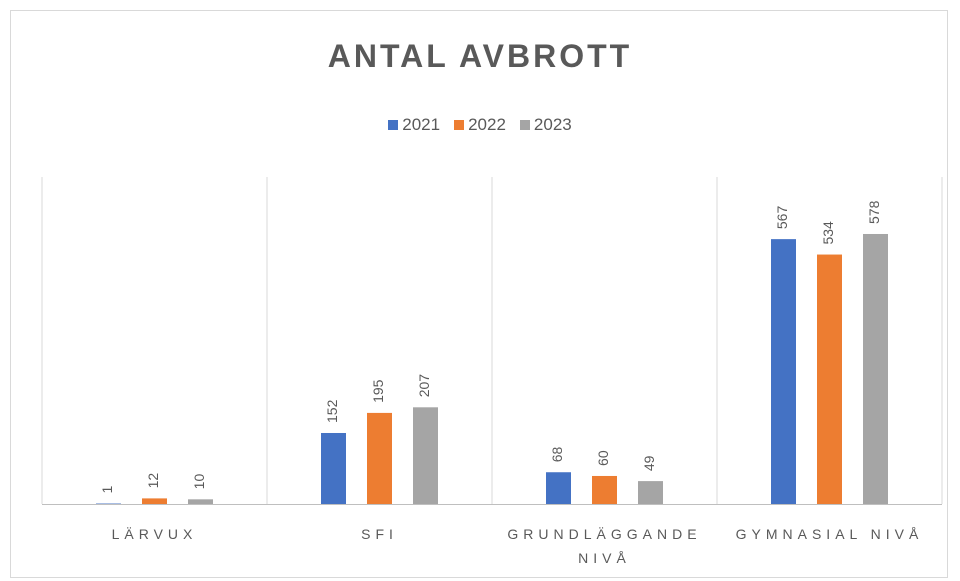 Image resolution: width=960 pixels, height=581 pixels. Describe the element at coordinates (107, 490) in the screenshot. I see `data-label: 1` at that location.